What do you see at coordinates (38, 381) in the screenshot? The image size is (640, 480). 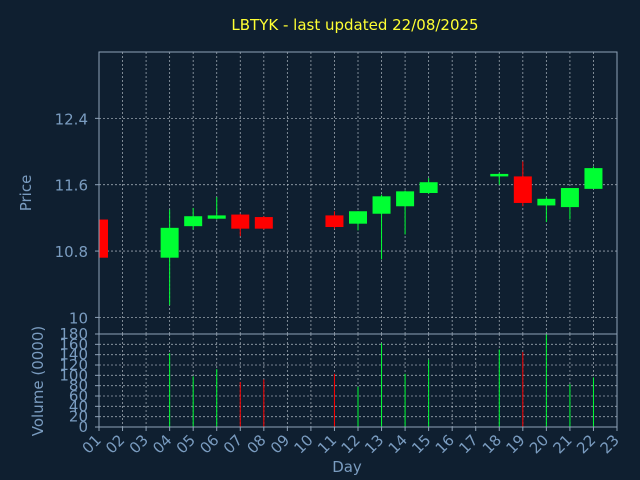 I see `volume-axis-label: Volume (0000)` at bounding box center [38, 381].